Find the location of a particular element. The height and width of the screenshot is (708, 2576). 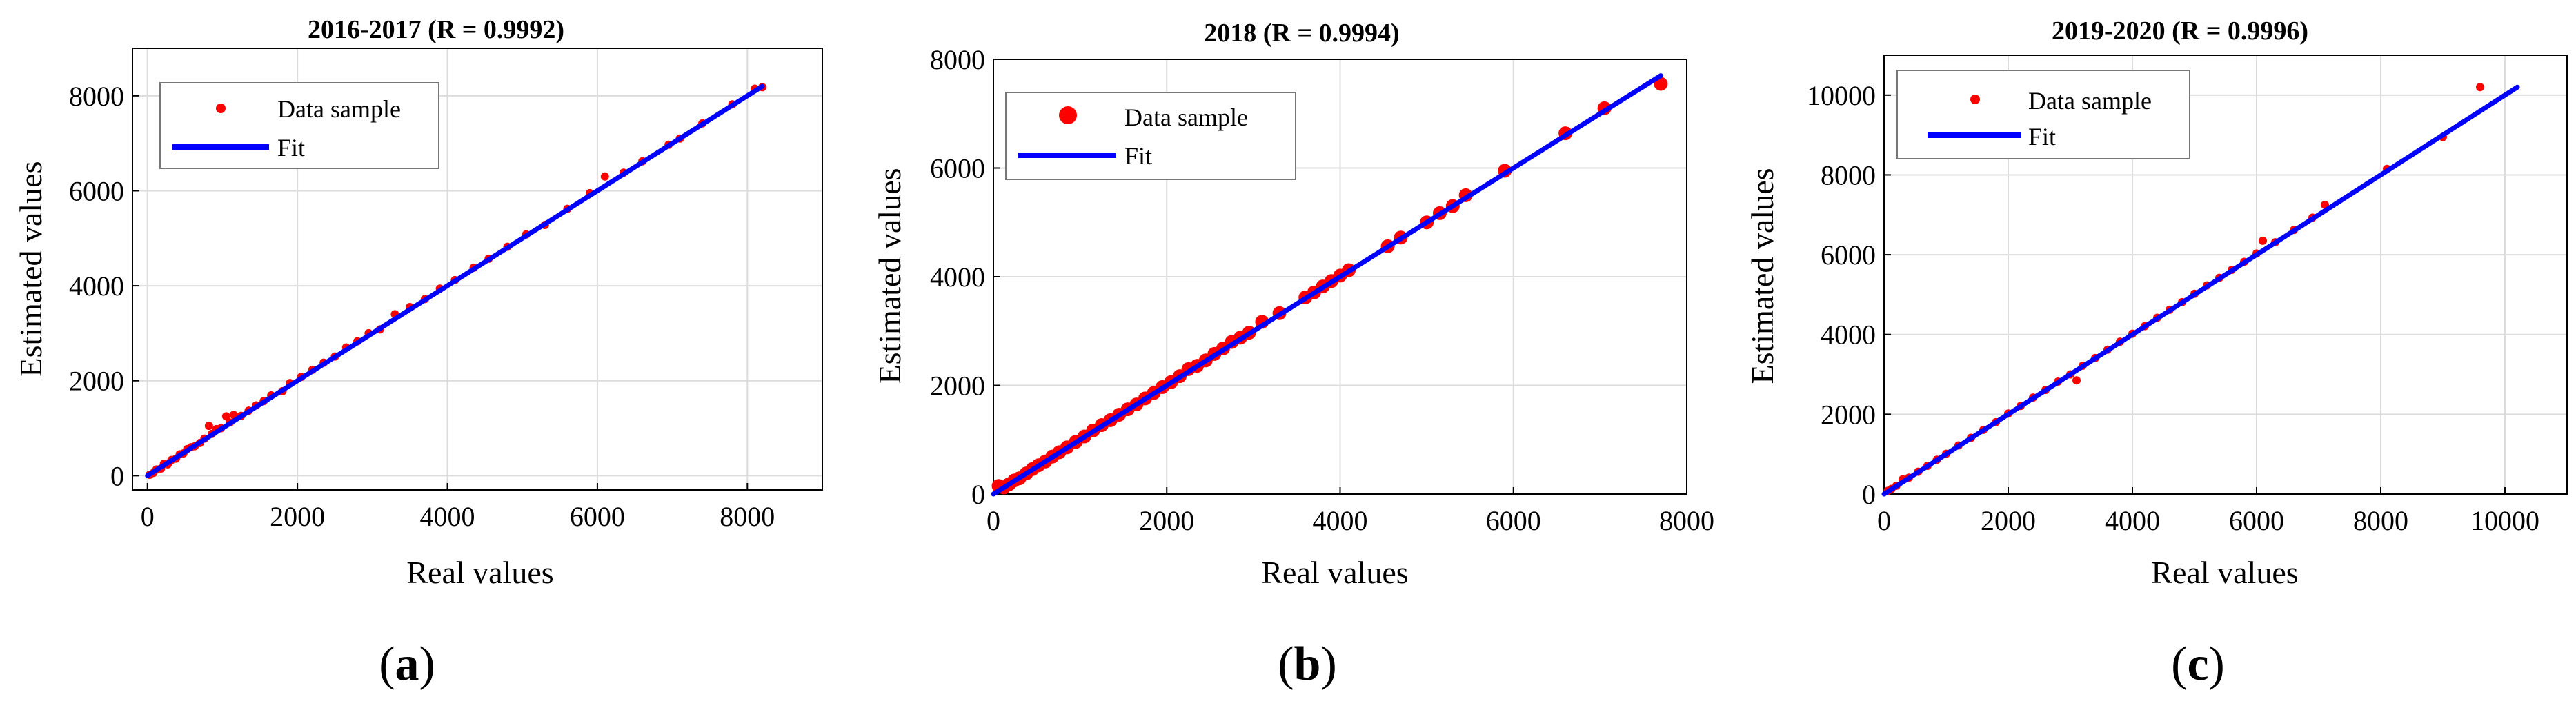

x-tick-labels: 0 2000 4000 6000 8000 10000 is located at coordinates (2208, 520).